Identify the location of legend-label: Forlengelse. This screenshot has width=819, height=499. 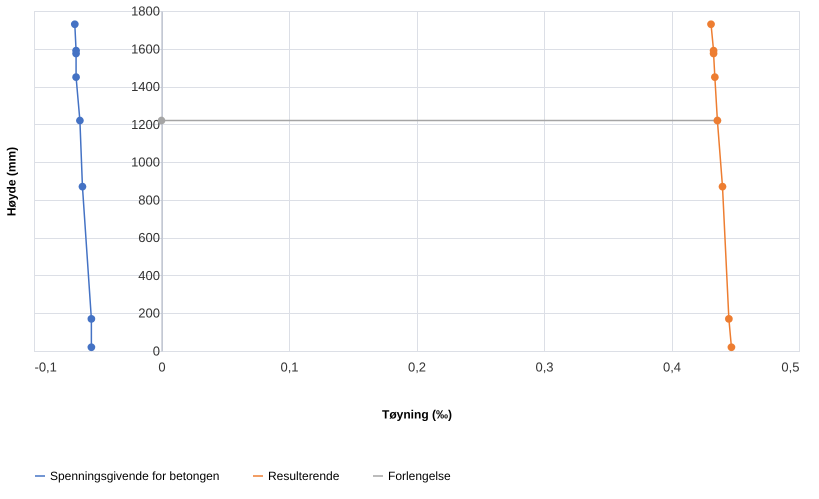
(420, 476).